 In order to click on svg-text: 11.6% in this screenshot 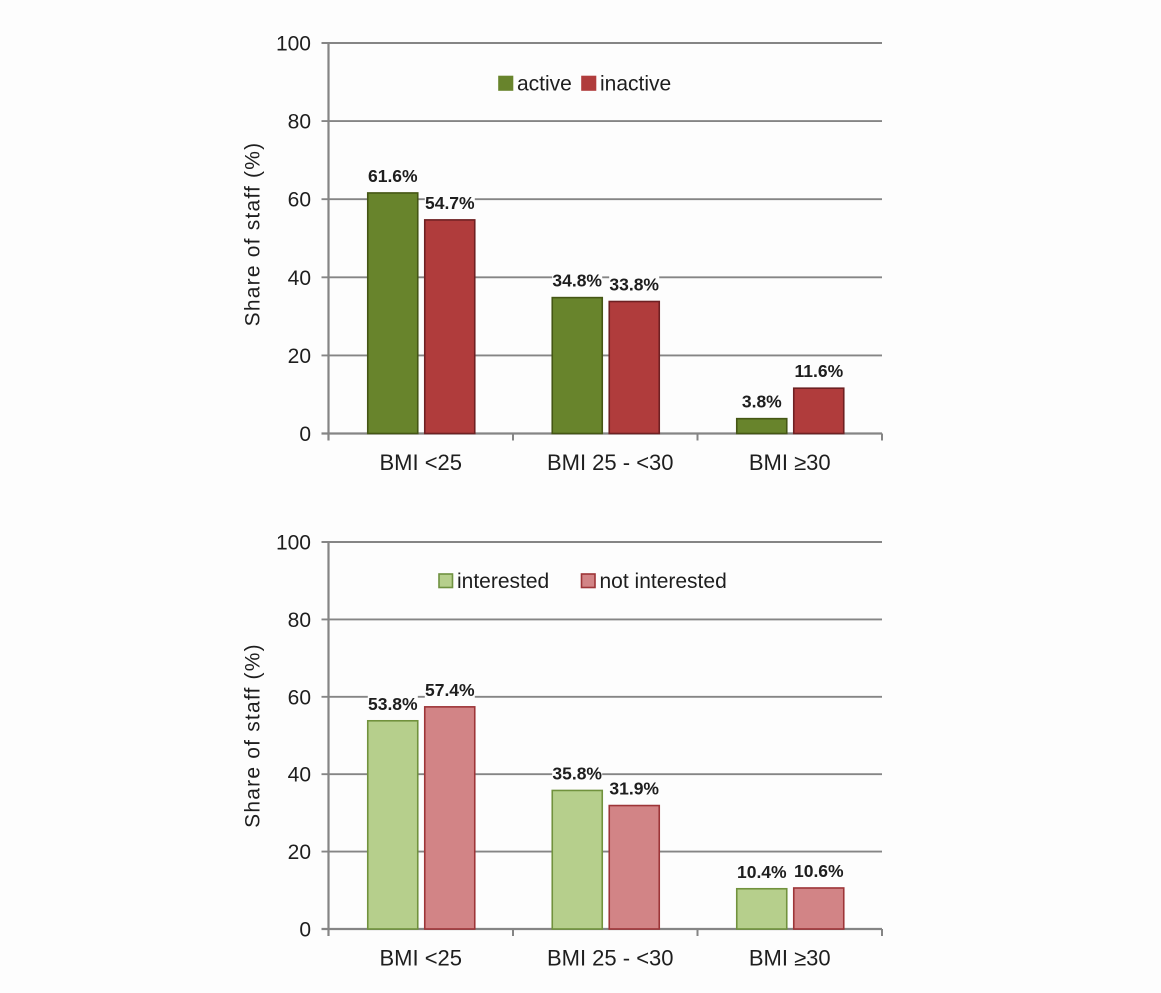, I will do `click(818, 371)`.